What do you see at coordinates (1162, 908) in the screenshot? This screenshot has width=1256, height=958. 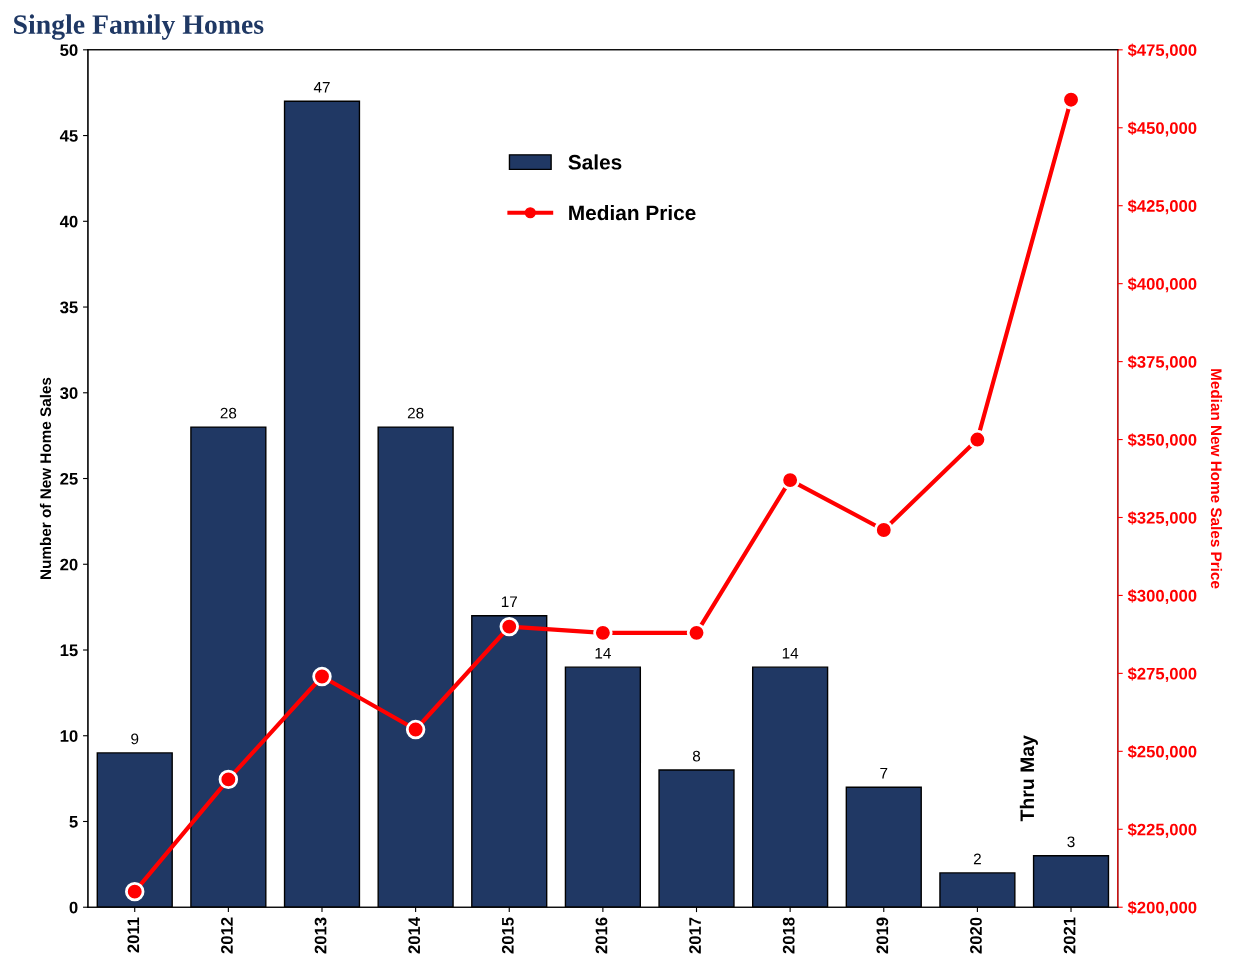 I see `y2-tick-label: $200,000` at bounding box center [1162, 908].